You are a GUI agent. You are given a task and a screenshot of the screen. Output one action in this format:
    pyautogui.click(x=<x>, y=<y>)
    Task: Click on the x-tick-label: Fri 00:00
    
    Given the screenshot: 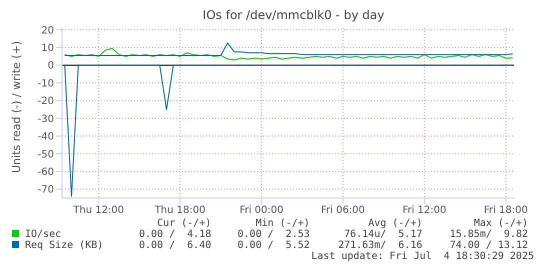 What is the action you would take?
    pyautogui.click(x=262, y=210)
    